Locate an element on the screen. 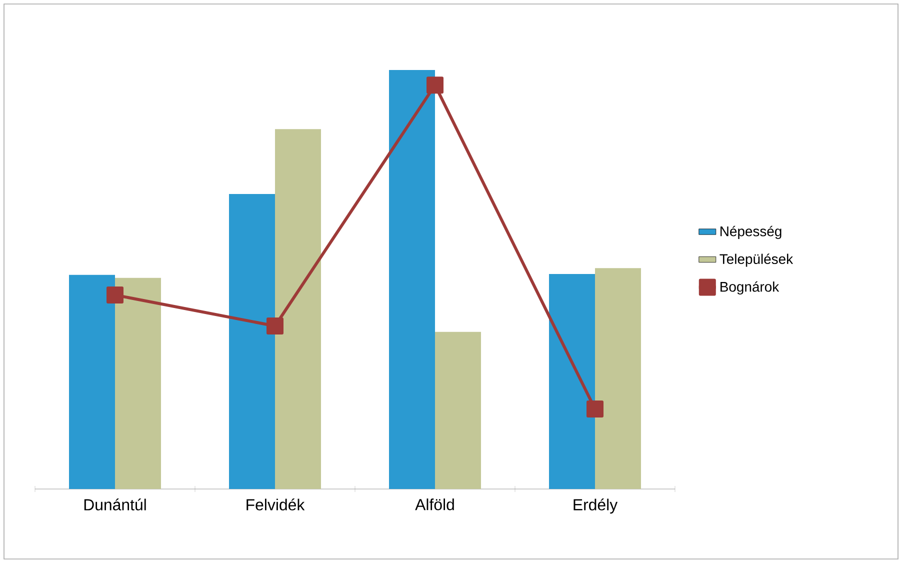  x-tick-label: Dunántúl is located at coordinates (115, 504).